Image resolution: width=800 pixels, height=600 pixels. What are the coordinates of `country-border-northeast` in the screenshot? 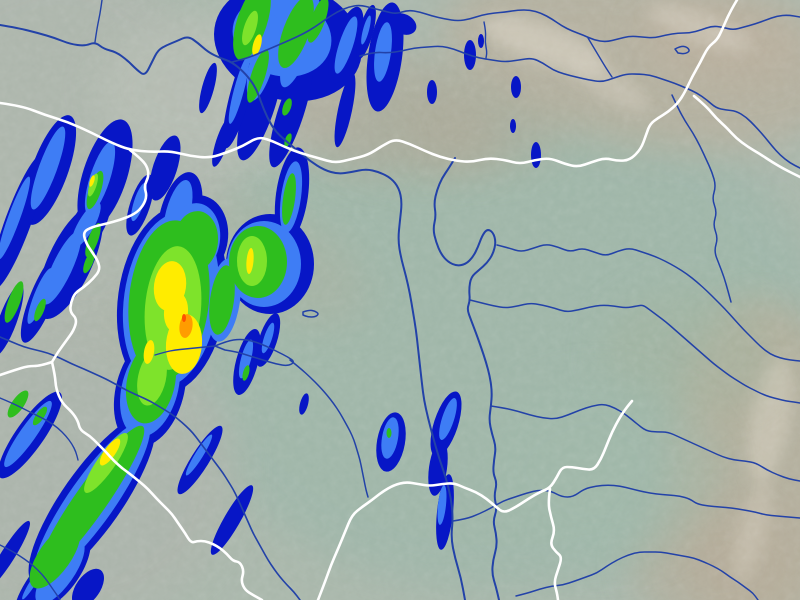 It's located at (746, 136).